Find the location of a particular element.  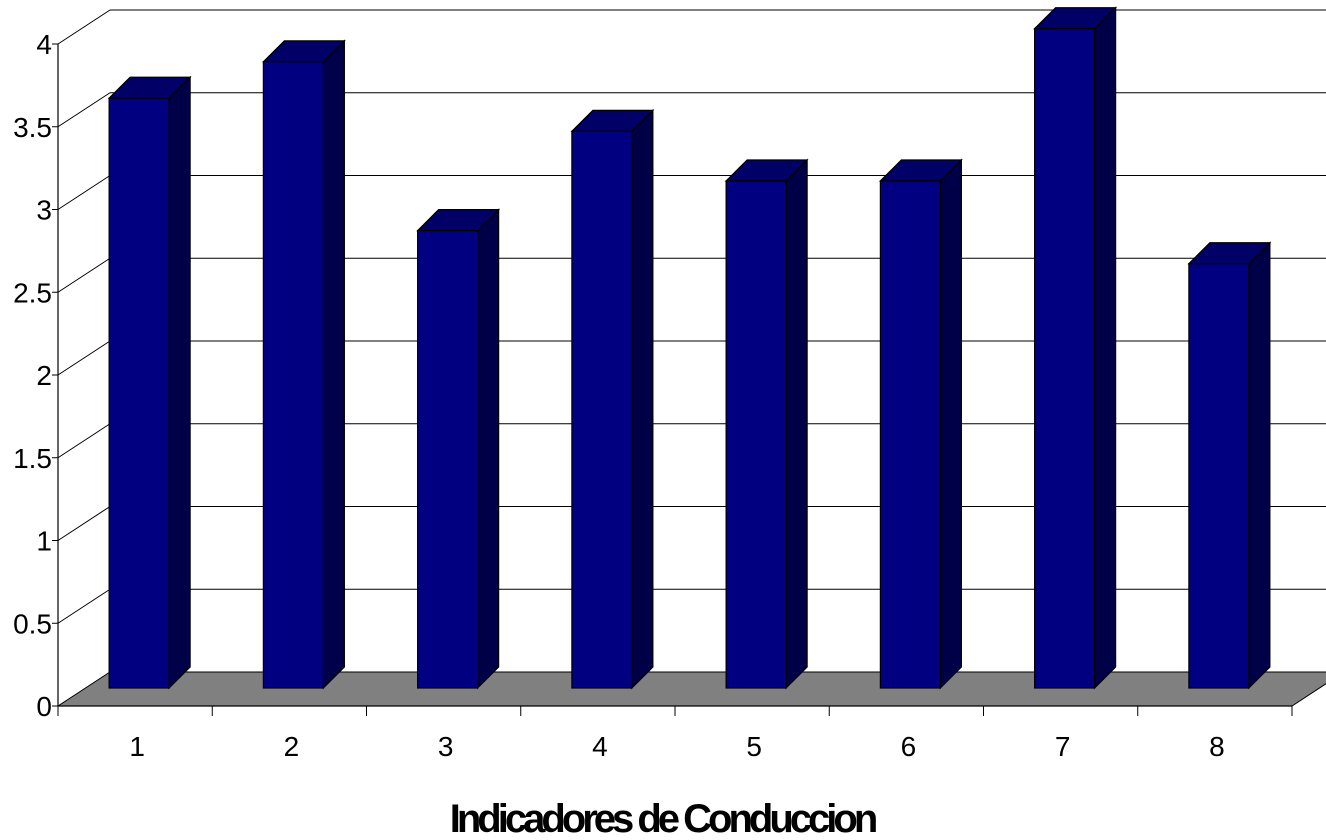

x-tick-label: 8 is located at coordinates (1217, 746).